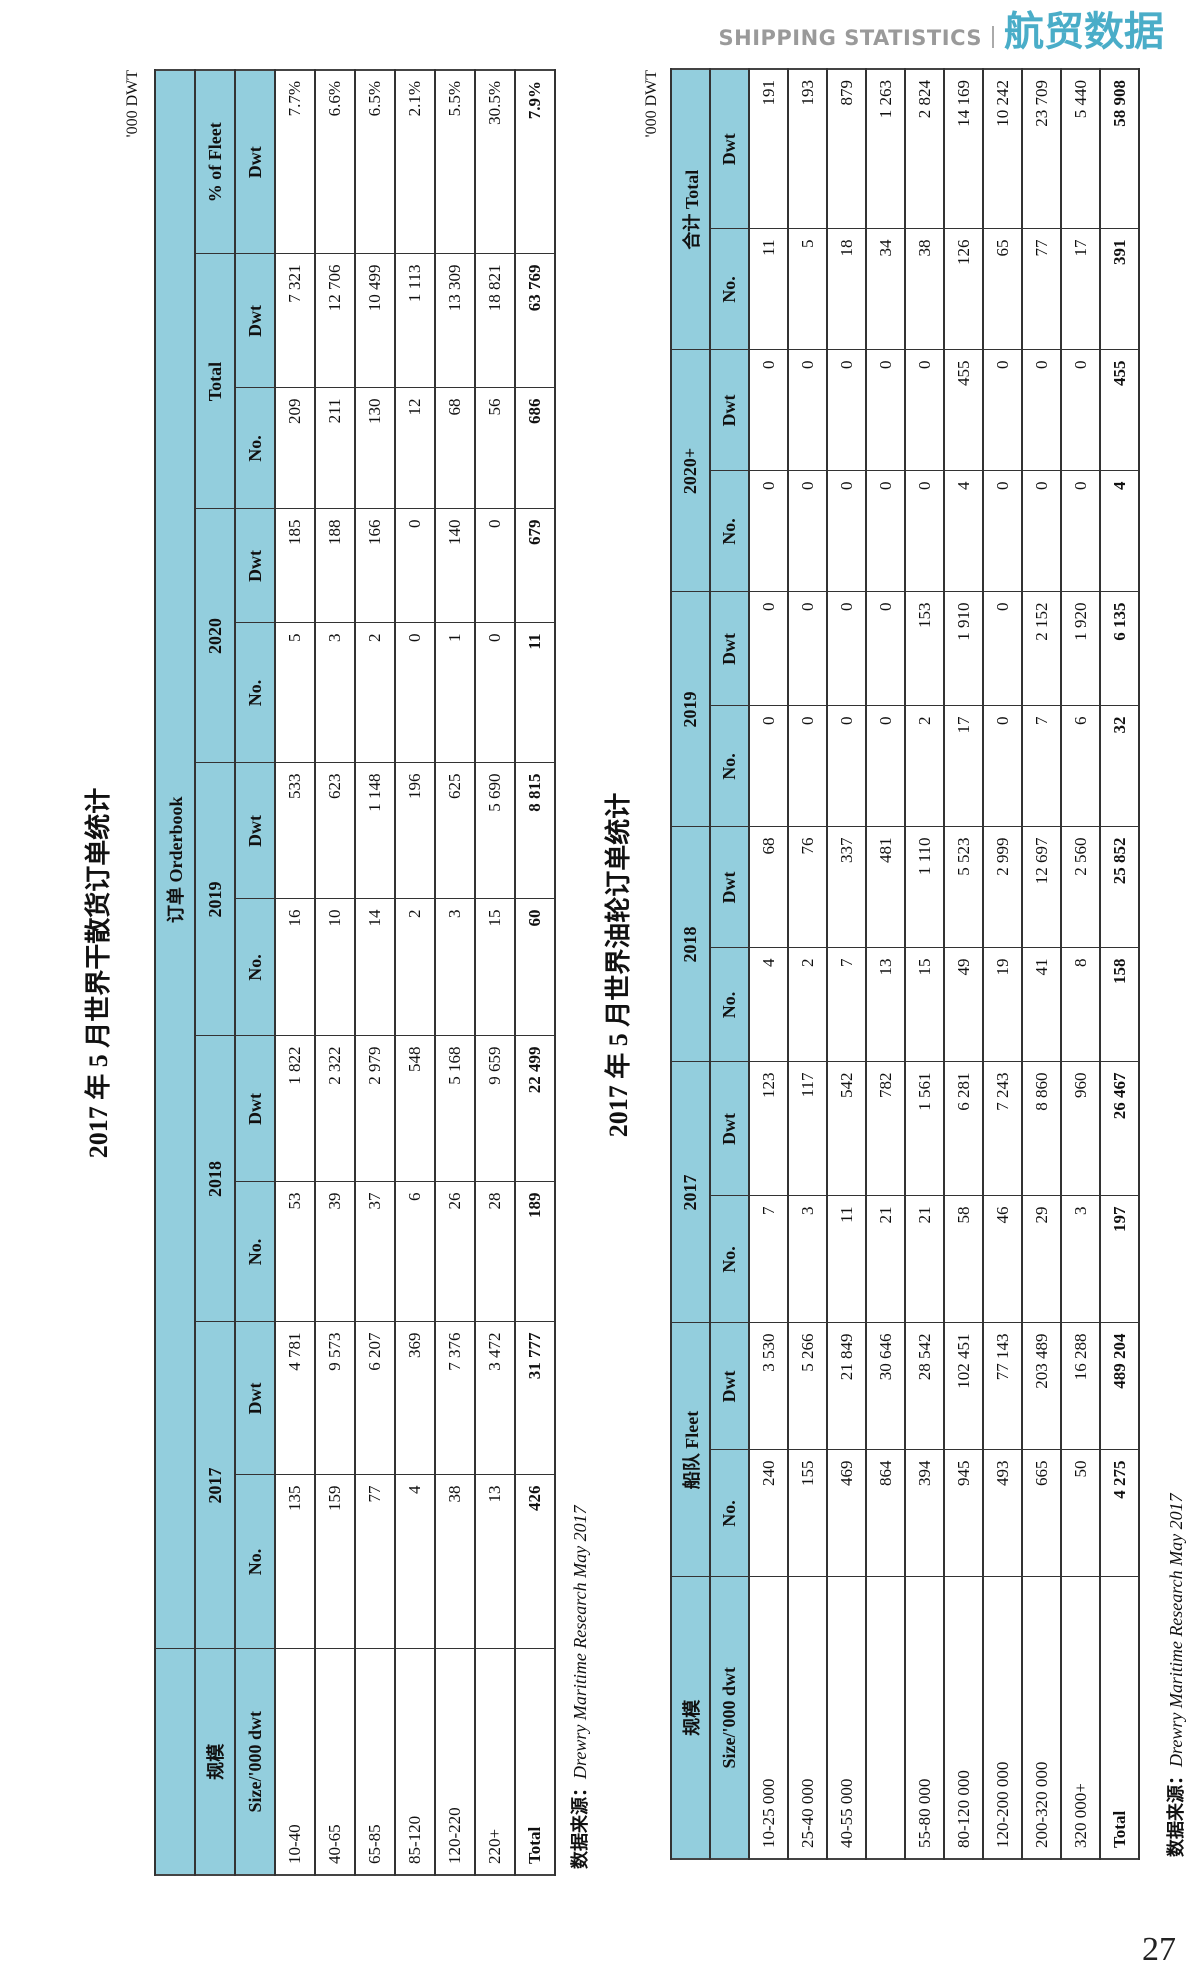 The height and width of the screenshot is (1977, 1200). Describe the element at coordinates (768, 1129) in the screenshot. I see `value-cell: 123` at that location.